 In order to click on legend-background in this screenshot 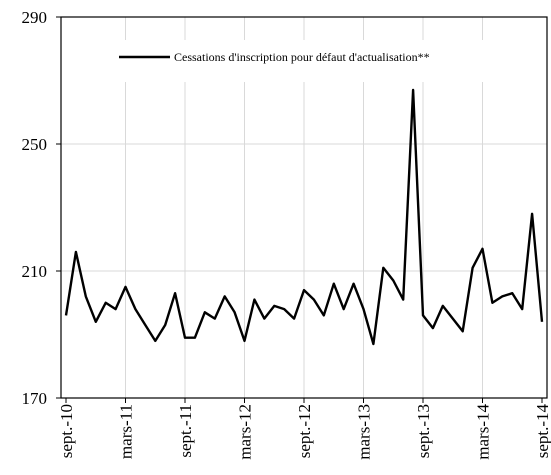, I will do `click(304, 61)`.